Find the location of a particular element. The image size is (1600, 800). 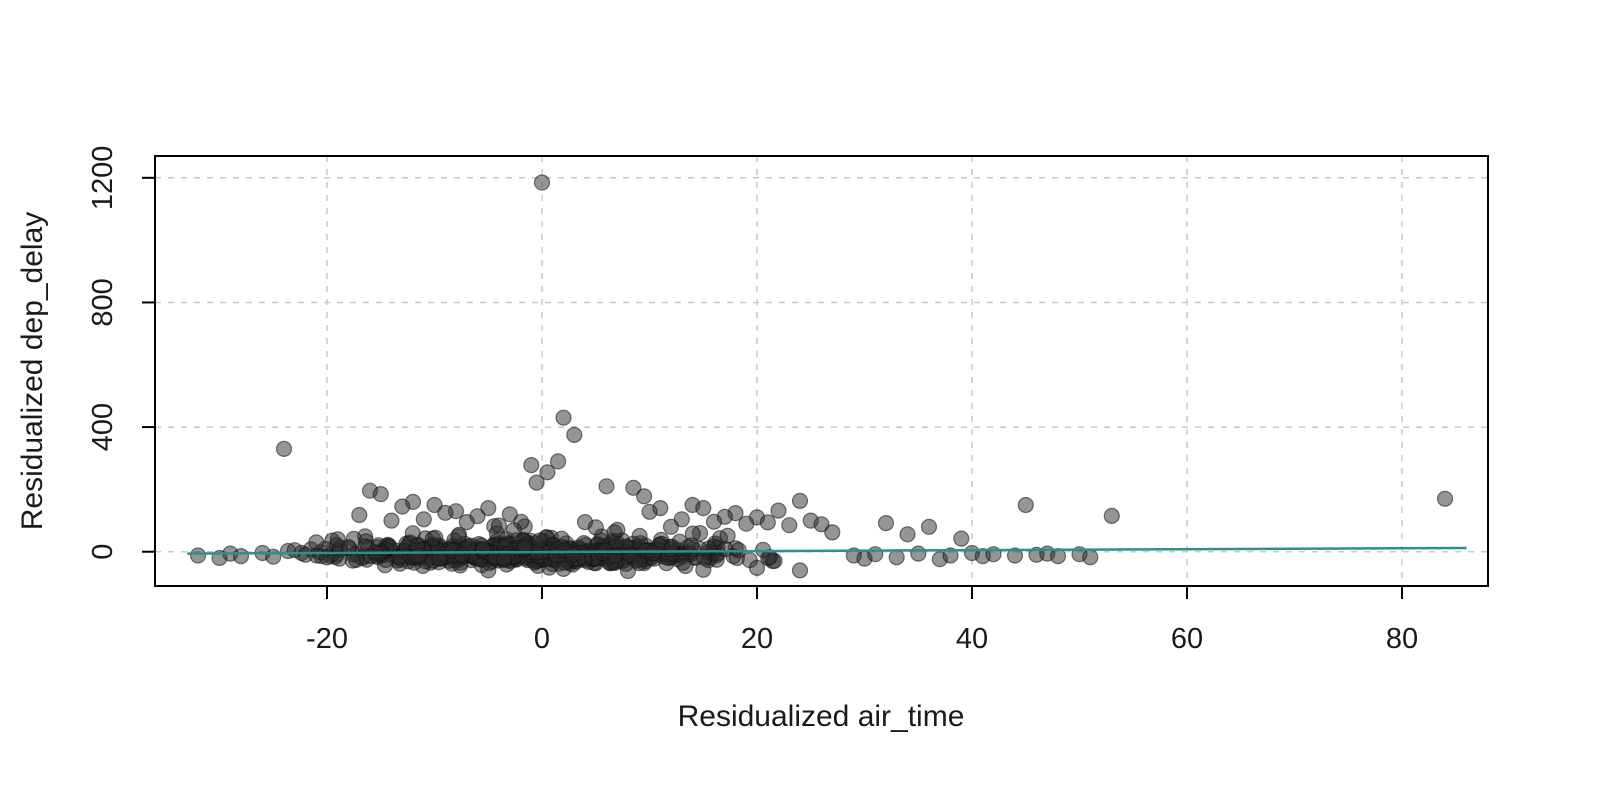

x-tick-label: -20 is located at coordinates (327, 639).